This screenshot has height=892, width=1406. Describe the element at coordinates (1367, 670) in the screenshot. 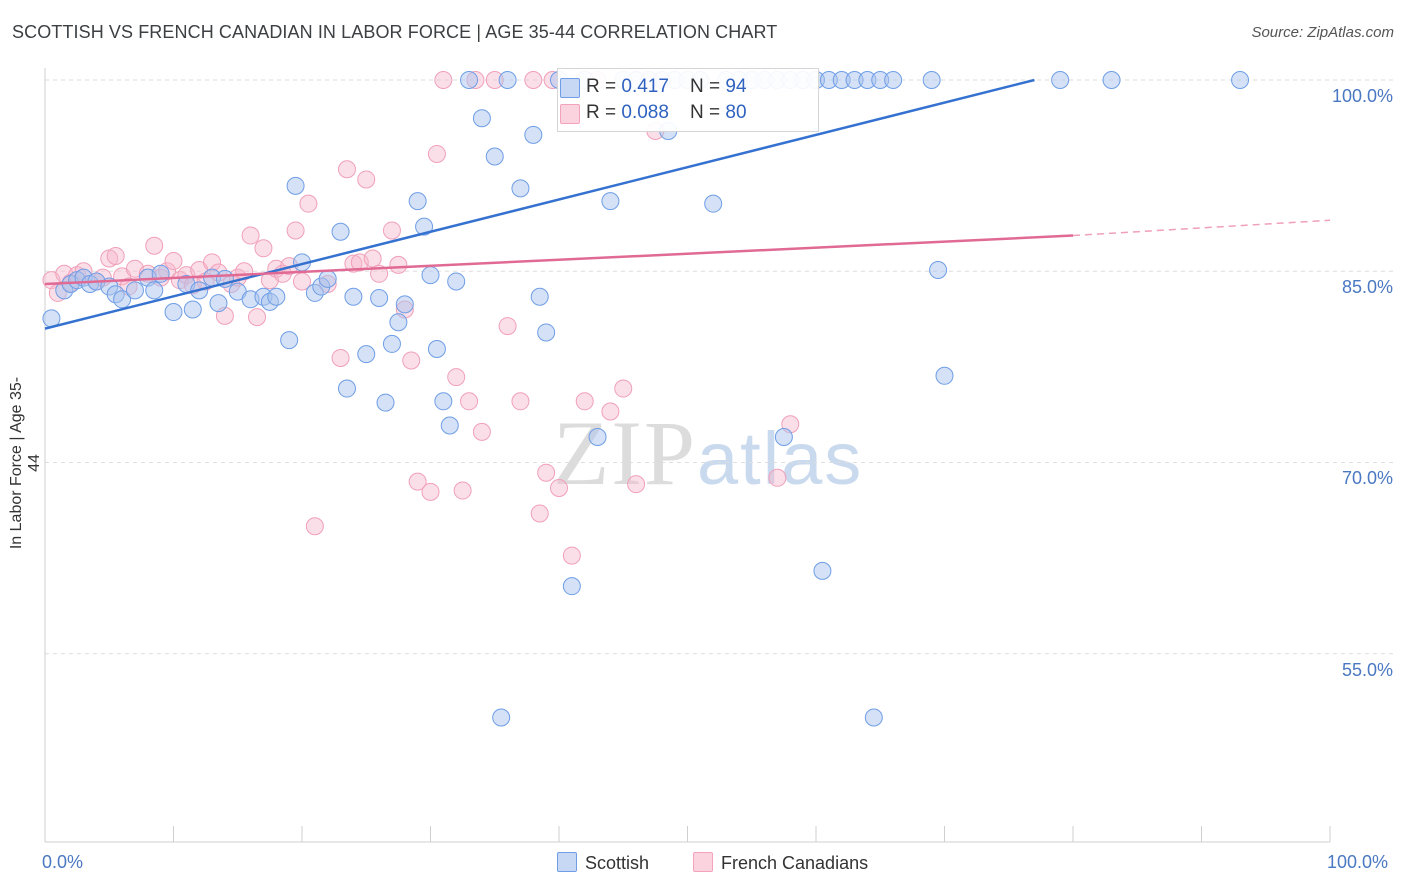

I see `y-tick-label: 55.0%` at that location.